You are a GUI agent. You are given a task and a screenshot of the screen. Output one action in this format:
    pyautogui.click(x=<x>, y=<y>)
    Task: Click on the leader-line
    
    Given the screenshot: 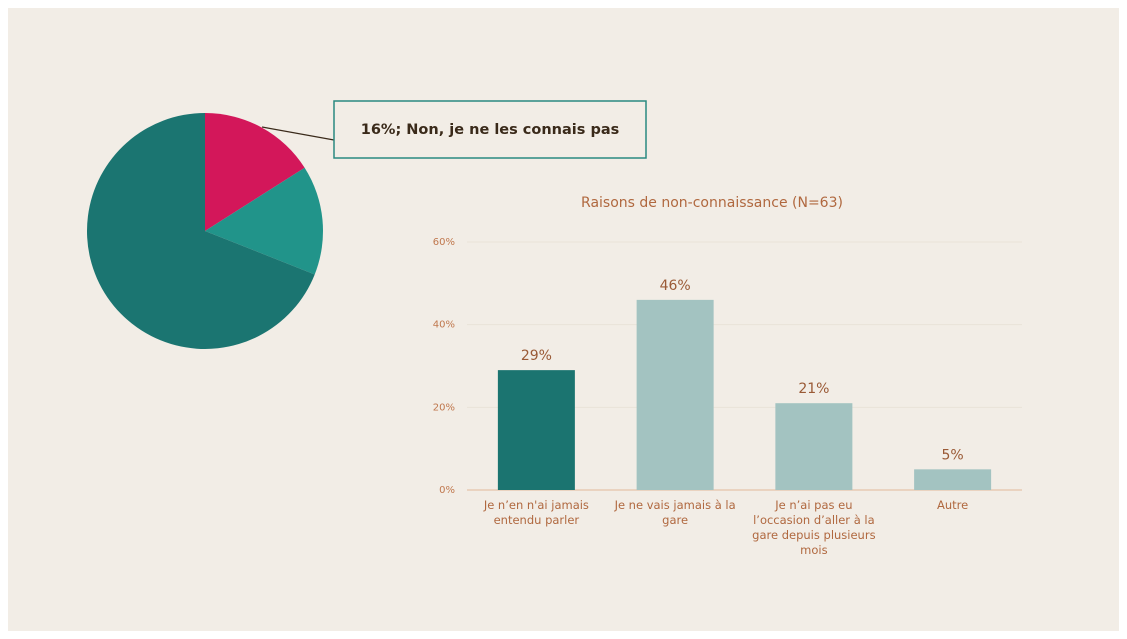 What is the action you would take?
    pyautogui.click(x=298, y=133)
    